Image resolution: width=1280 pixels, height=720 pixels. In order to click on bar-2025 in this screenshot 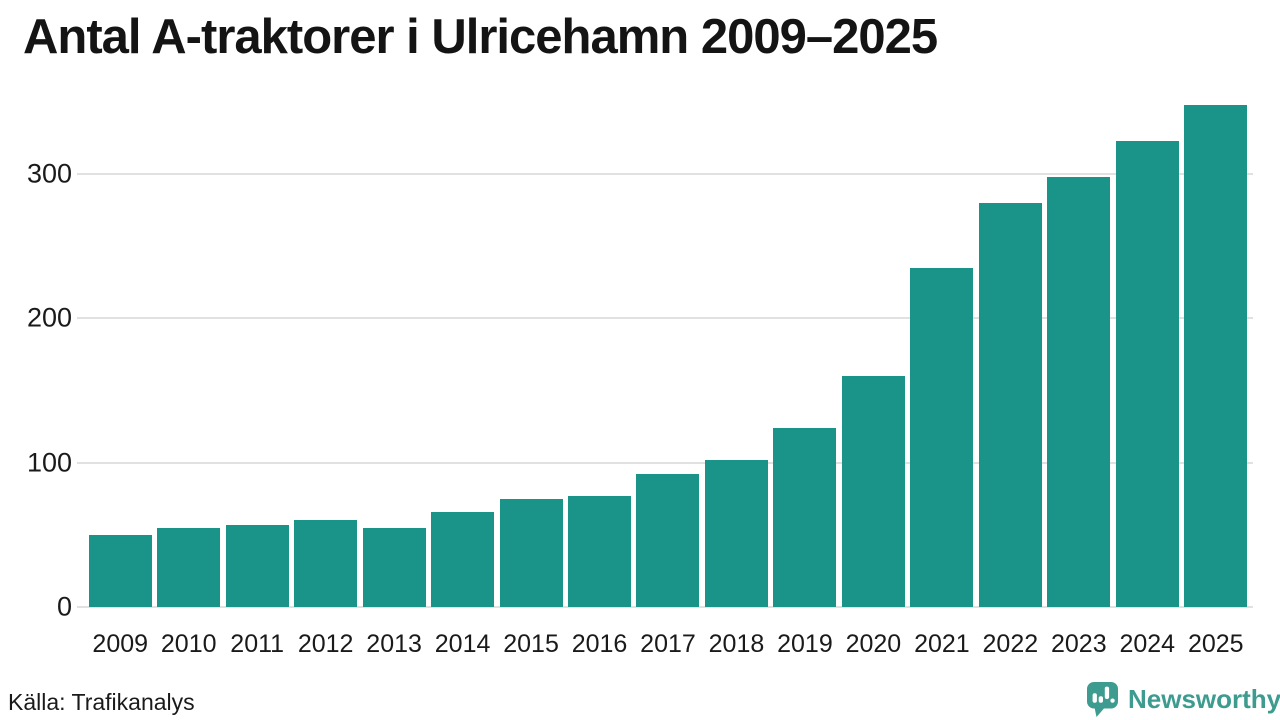, I will do `click(1216, 355)`.